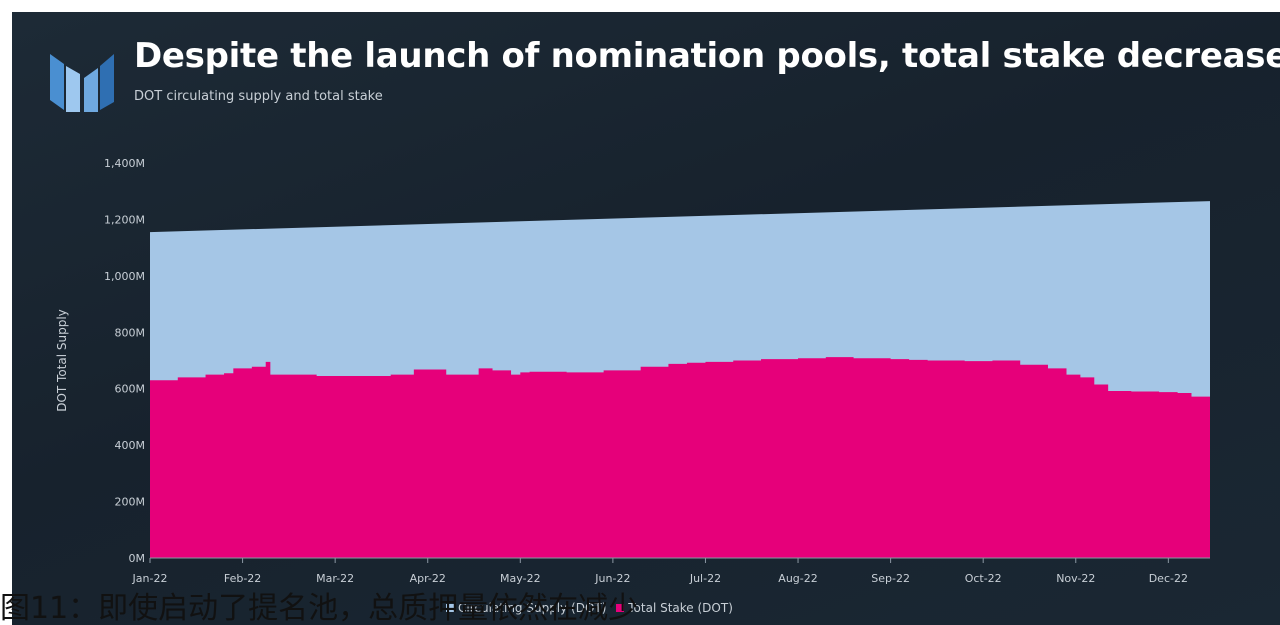 This screenshot has height=625, width=1280. I want to click on x-tick-label: Jun-22, so click(612, 578).